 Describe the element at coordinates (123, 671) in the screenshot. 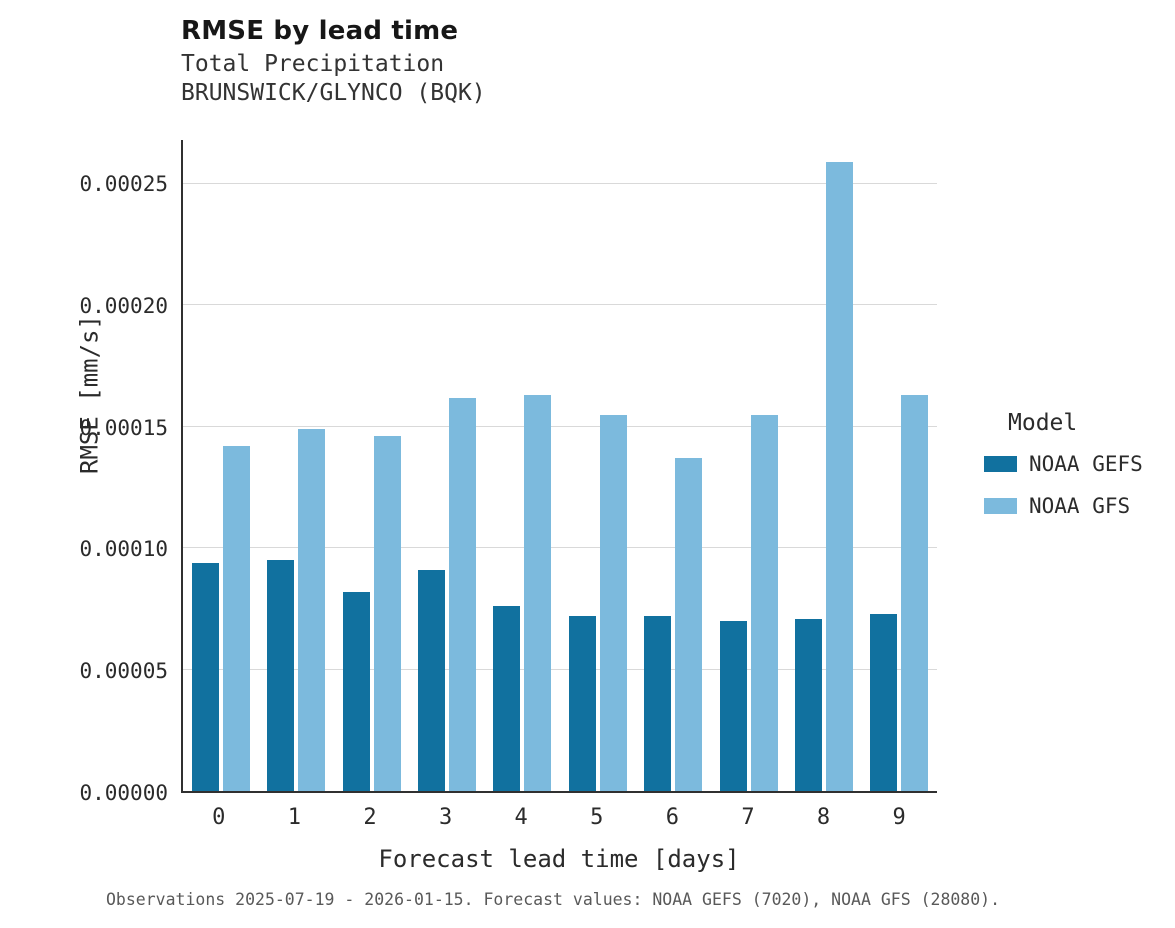

I see `y-tick-label: 0.00005` at that location.